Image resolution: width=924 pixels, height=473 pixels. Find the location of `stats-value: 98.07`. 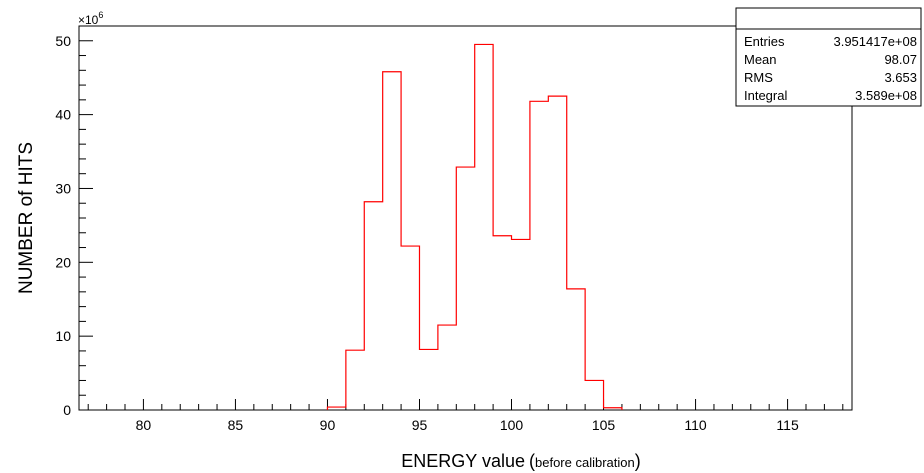

stats-value: 98.07 is located at coordinates (900, 59).